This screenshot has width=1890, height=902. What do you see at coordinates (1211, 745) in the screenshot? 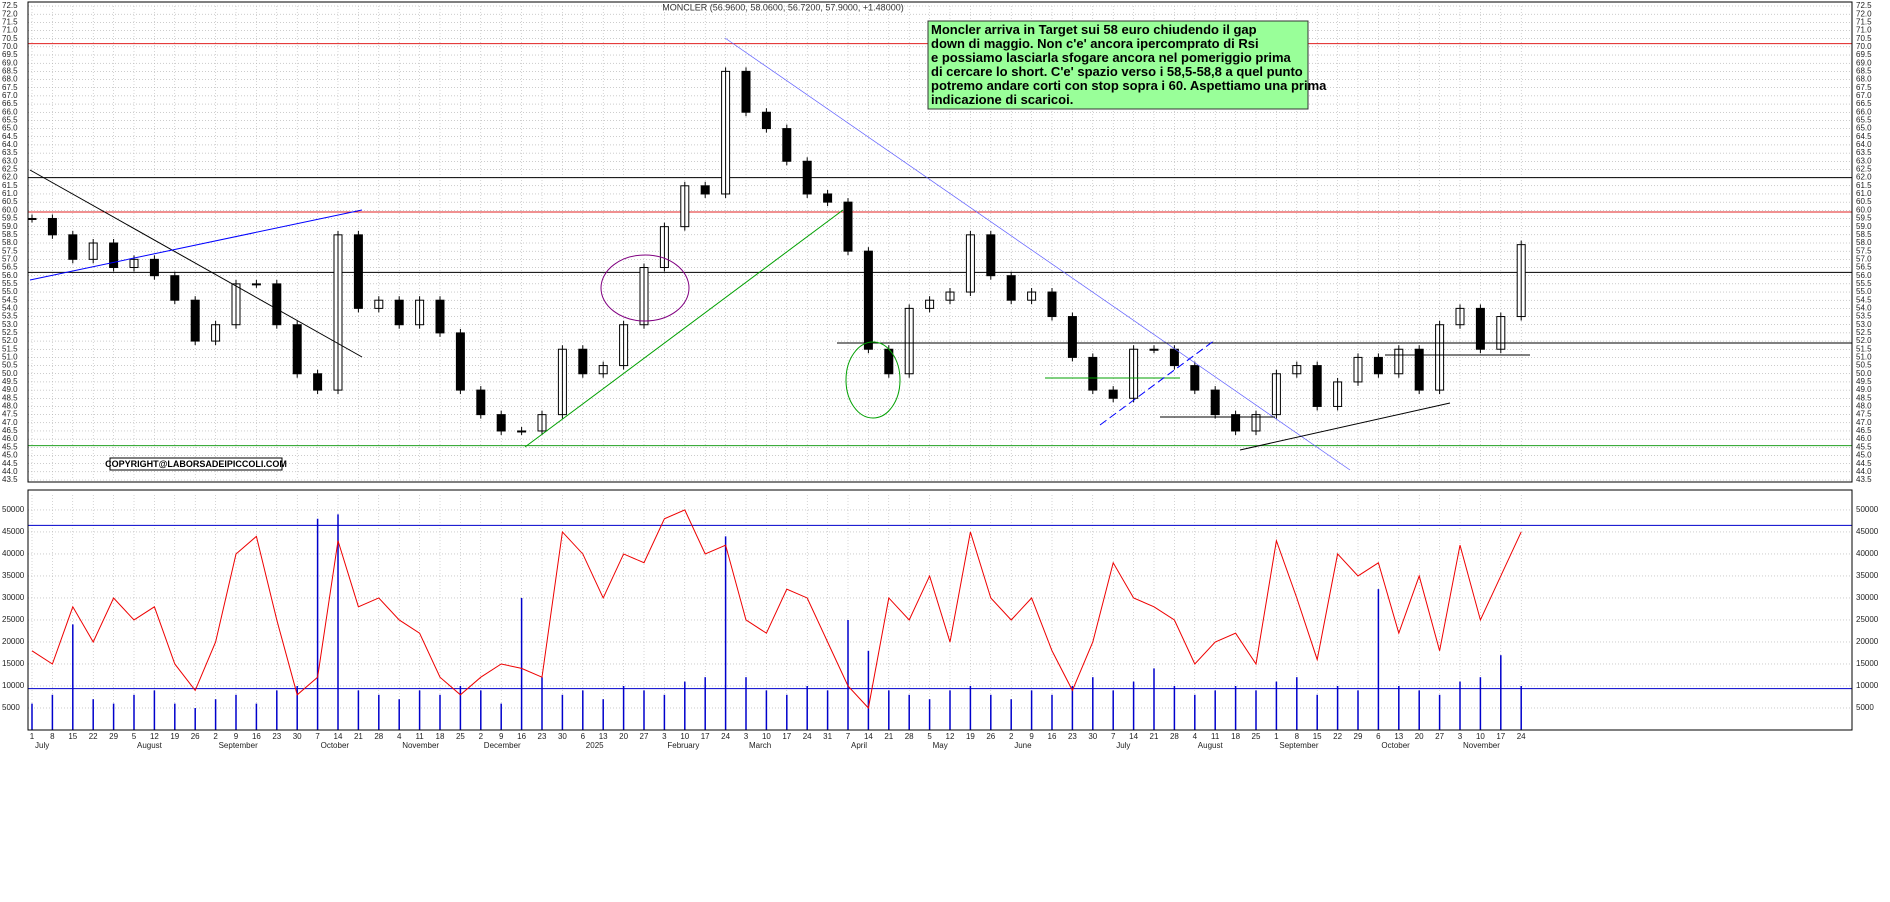
I see `month-label: August` at bounding box center [1211, 745].